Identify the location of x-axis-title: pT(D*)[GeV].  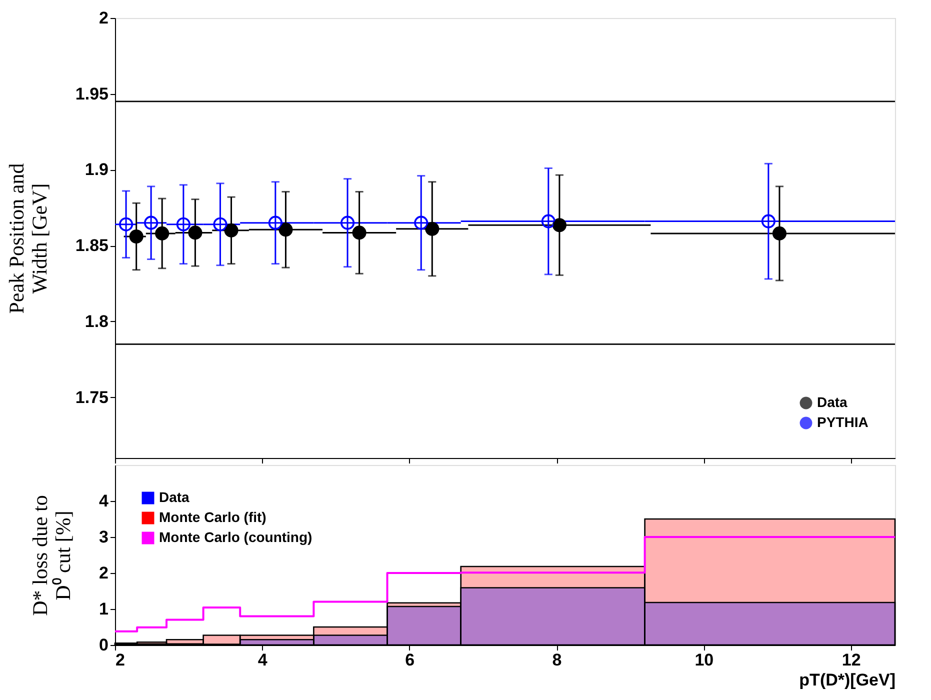
(847, 680).